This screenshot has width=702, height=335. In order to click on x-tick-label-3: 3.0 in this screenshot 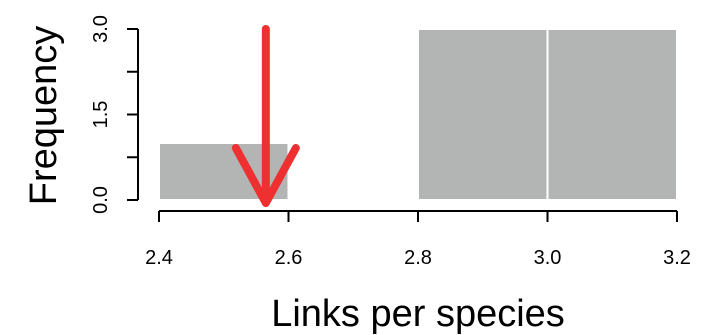, I will do `click(548, 258)`.